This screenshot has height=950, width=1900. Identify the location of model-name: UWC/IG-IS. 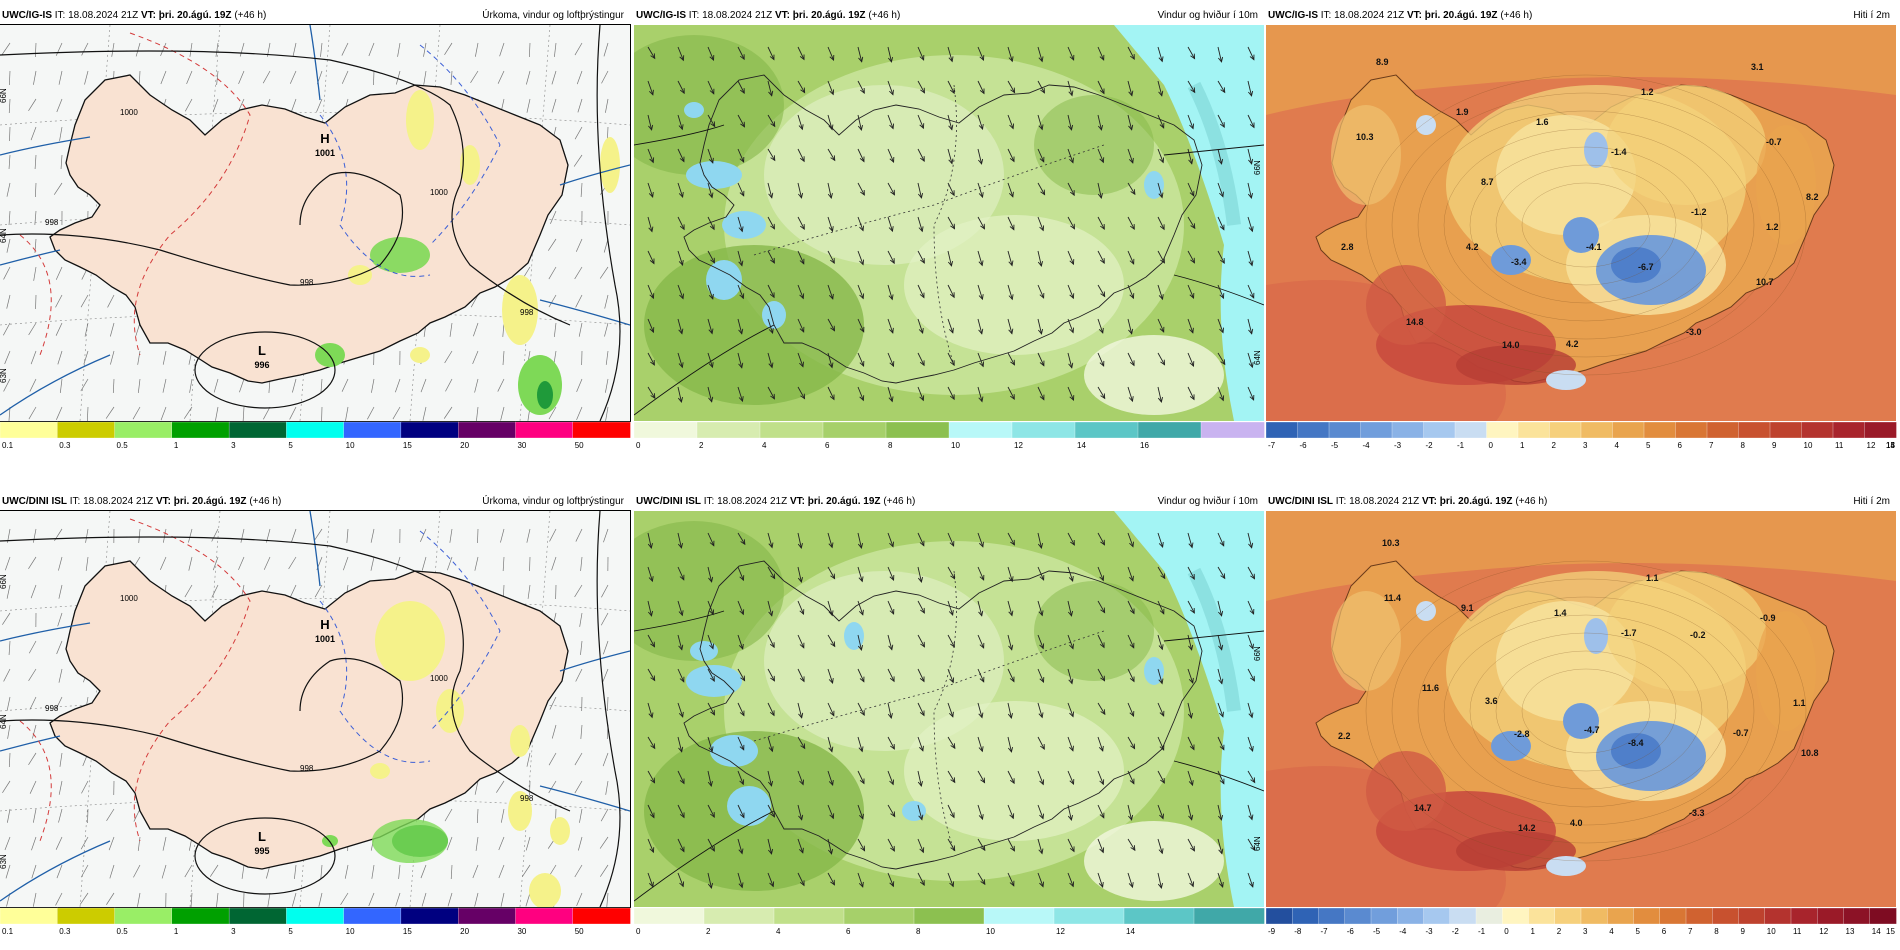
(661, 15).